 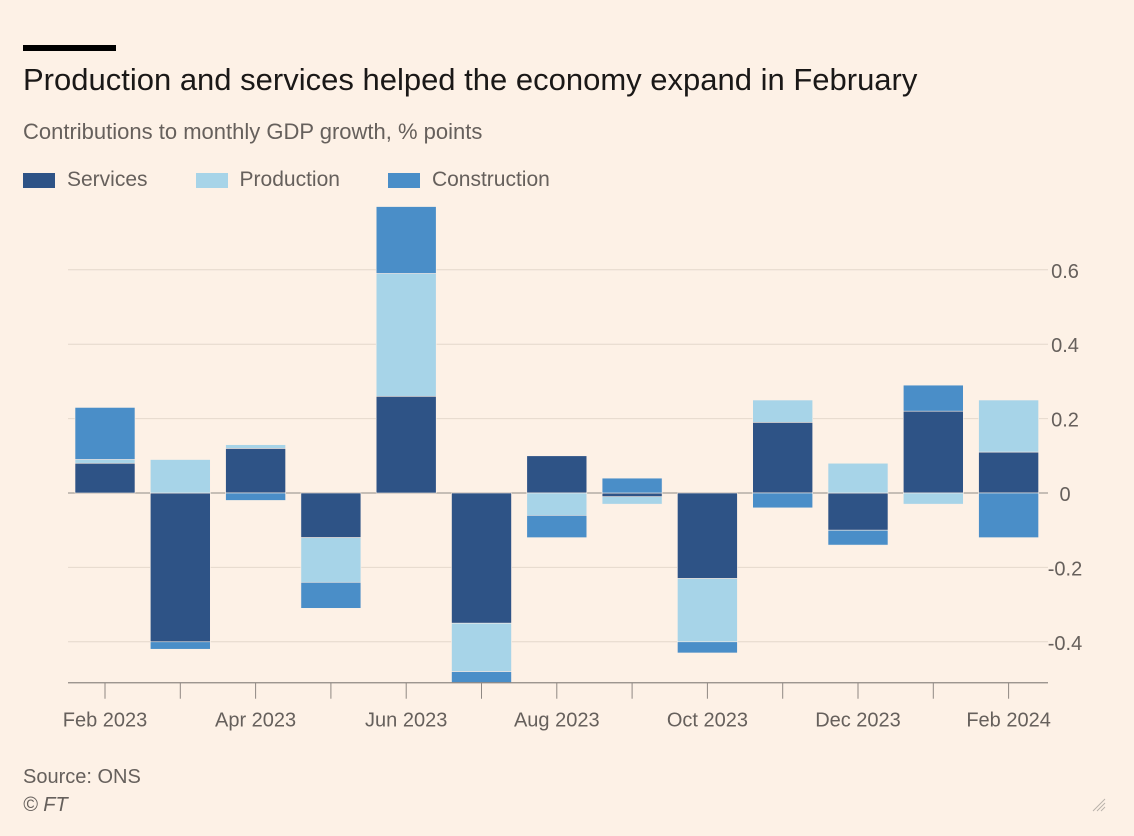 What do you see at coordinates (858, 721) in the screenshot?
I see `x-tick-label: Dec 2023` at bounding box center [858, 721].